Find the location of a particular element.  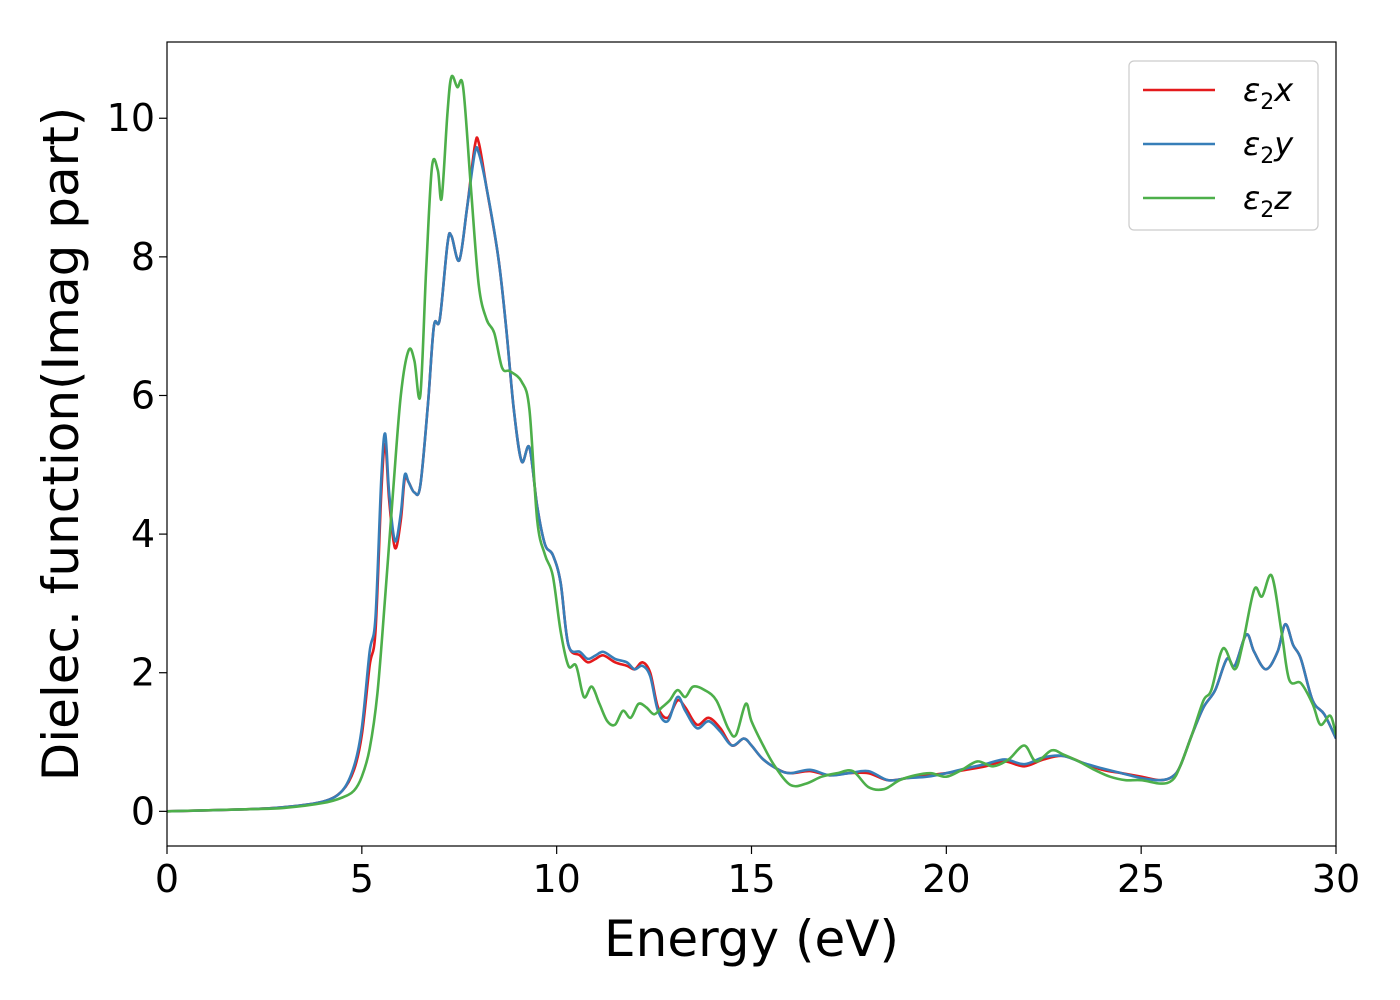

x-tick-label: 25 is located at coordinates (1141, 879).